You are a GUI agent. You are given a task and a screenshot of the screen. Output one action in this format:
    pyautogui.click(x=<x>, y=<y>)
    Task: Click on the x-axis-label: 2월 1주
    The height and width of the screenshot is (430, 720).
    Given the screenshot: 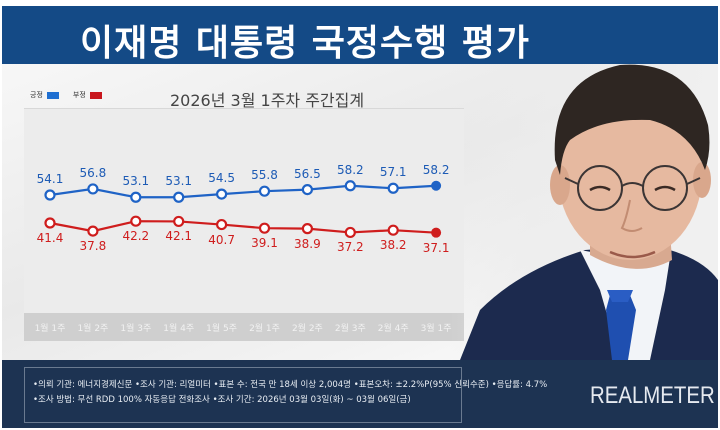 What is the action you would take?
    pyautogui.click(x=264, y=329)
    